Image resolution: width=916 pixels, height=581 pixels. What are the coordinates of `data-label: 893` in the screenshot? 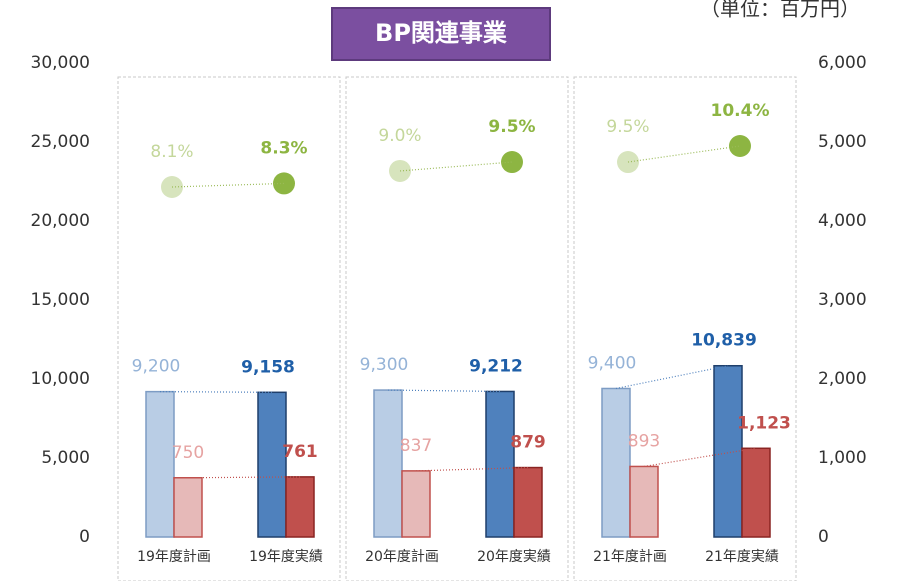 It's located at (644, 441).